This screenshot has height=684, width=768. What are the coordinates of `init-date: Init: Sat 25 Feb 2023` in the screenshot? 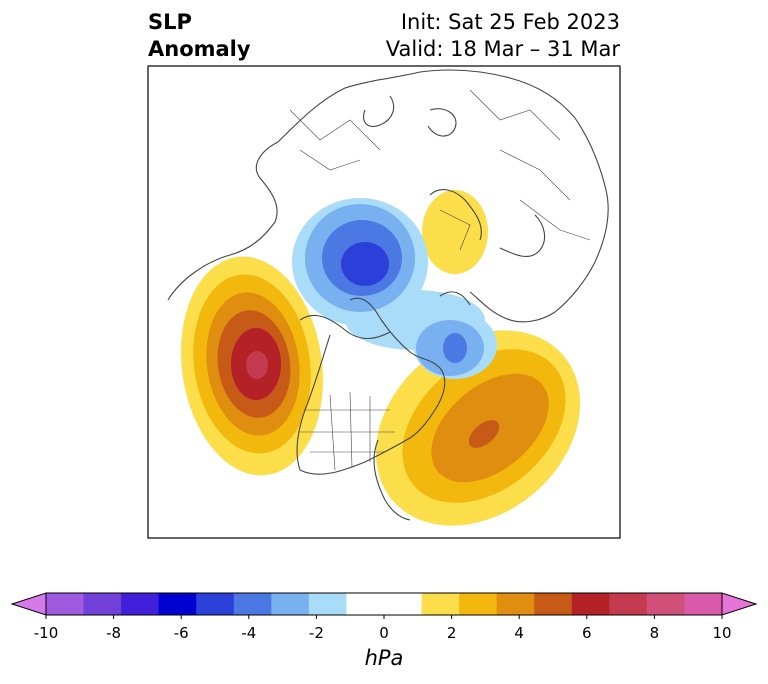 It's located at (510, 22).